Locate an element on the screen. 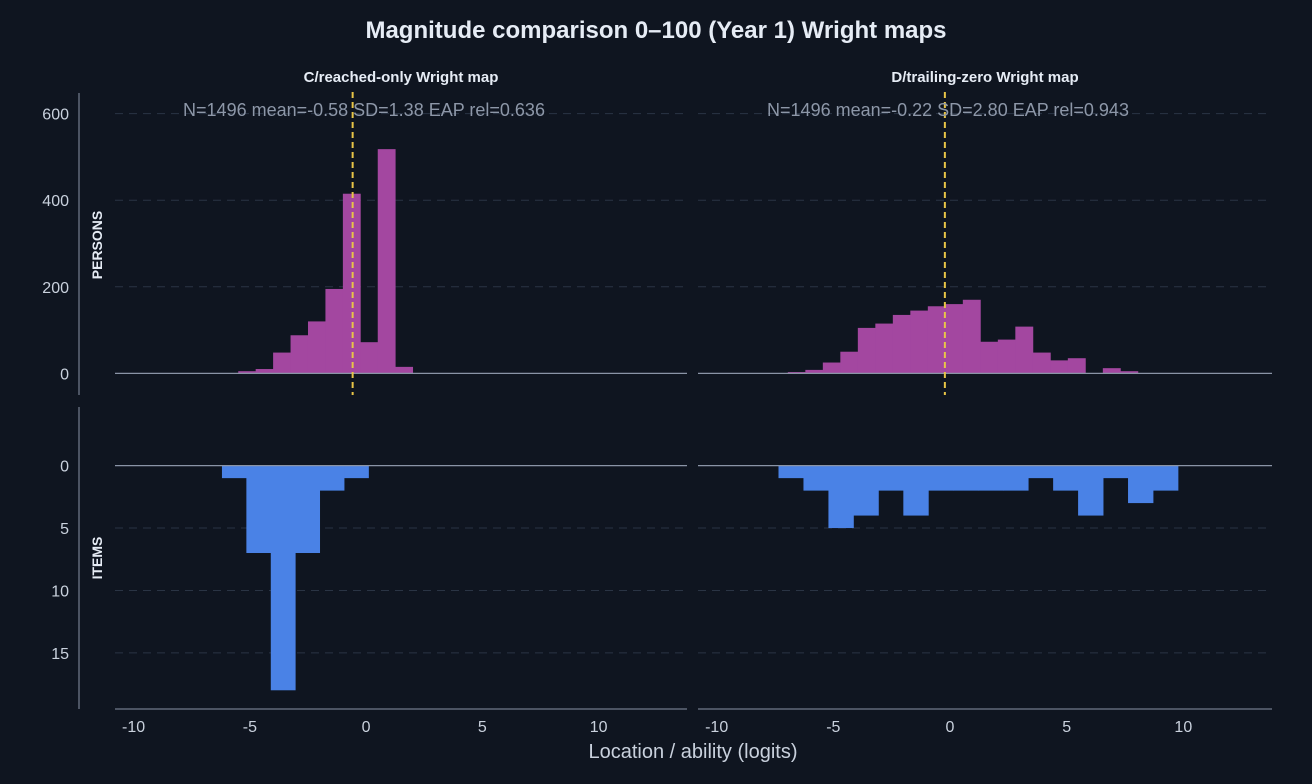 Image resolution: width=1312 pixels, height=784 pixels. stats-text-2: N=1496 mean=-0.22 SD=2.80 EAP rel=0.943 is located at coordinates (948, 110).